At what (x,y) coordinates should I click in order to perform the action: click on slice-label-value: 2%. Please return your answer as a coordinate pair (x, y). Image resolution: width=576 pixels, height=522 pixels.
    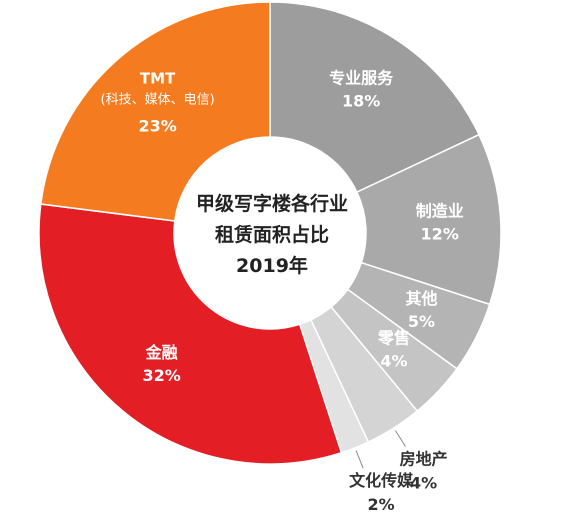
    Looking at the image, I should click on (381, 504).